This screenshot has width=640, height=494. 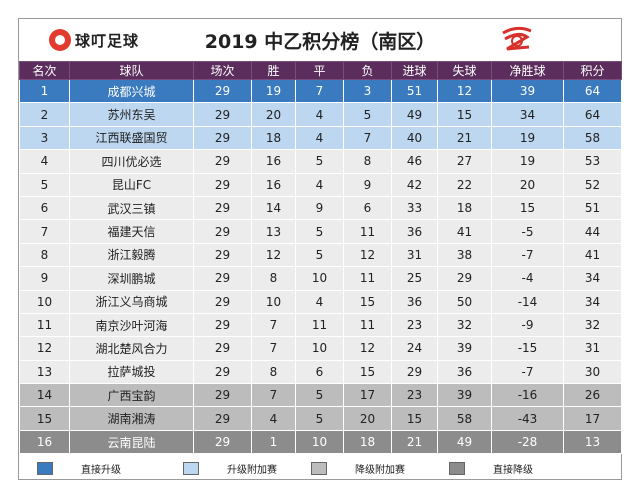 What do you see at coordinates (414, 372) in the screenshot?
I see `goals-for-cell: 29` at bounding box center [414, 372].